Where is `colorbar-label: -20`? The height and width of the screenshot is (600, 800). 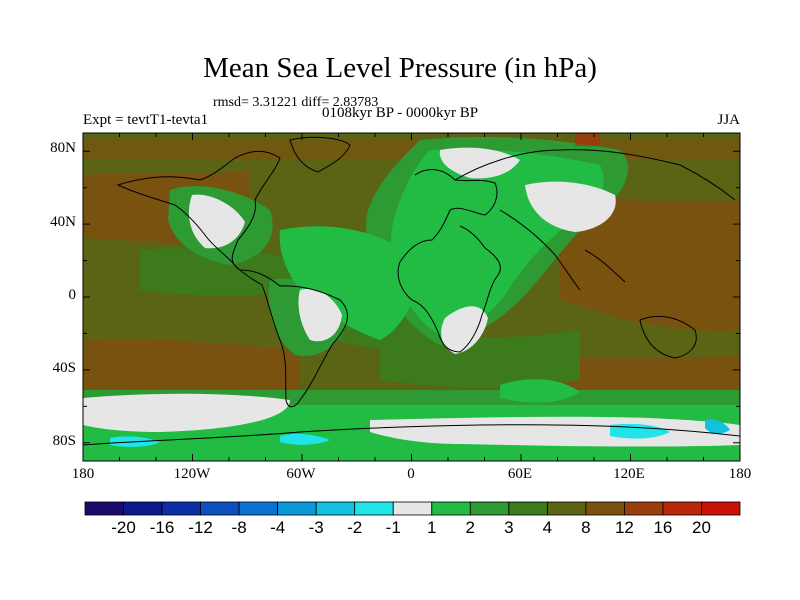
colorbar-label: -20 is located at coordinates (123, 527).